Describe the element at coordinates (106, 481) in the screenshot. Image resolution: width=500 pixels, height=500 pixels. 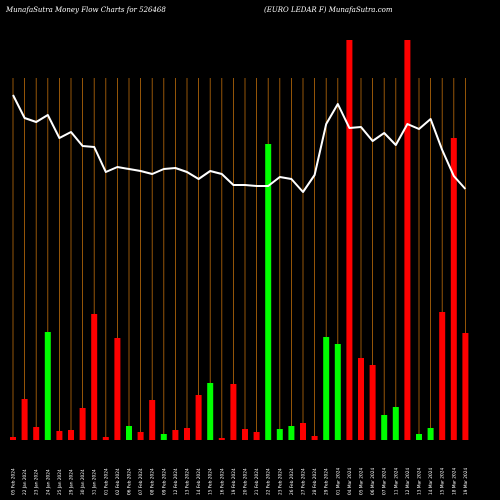
I see `x-tick-label: 01 Feb 2024` at that location.